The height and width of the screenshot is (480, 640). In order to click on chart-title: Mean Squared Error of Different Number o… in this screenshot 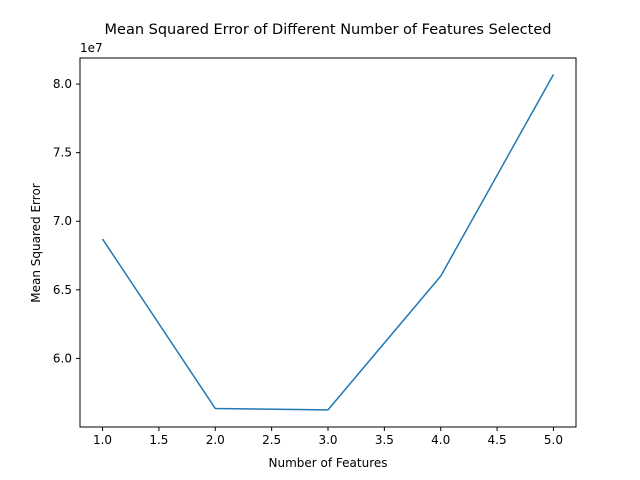, I will do `click(328, 30)`.